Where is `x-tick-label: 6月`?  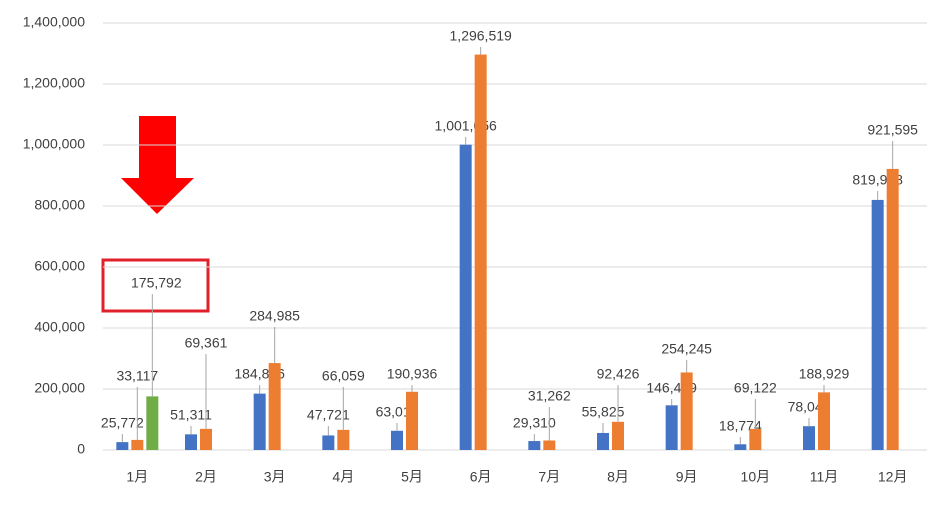
x-tick-label: 6月 is located at coordinates (481, 477).